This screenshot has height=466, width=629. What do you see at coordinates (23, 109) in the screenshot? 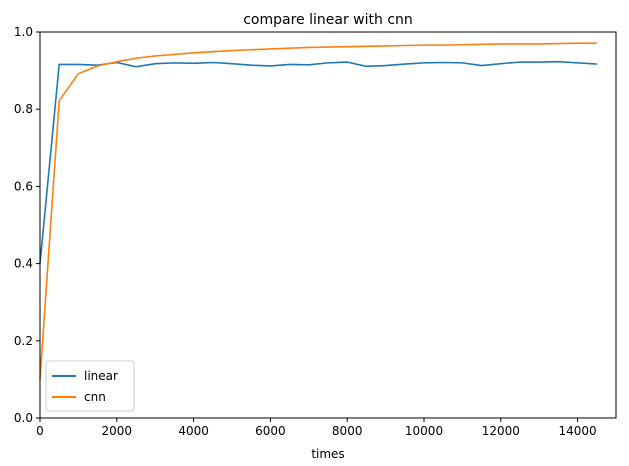
I see `y-tick-label: 0.8` at bounding box center [23, 109].